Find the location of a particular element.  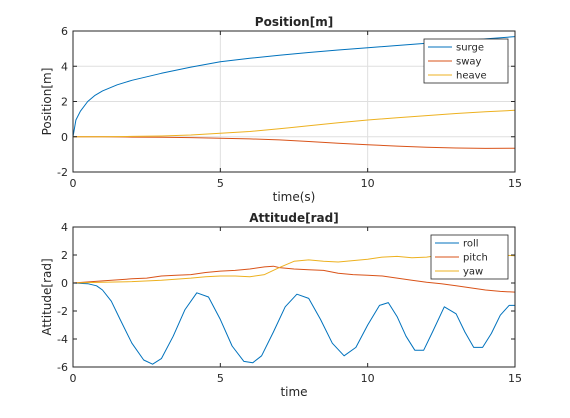

subplot-2-y-tick-label: -4 is located at coordinates (62, 339).